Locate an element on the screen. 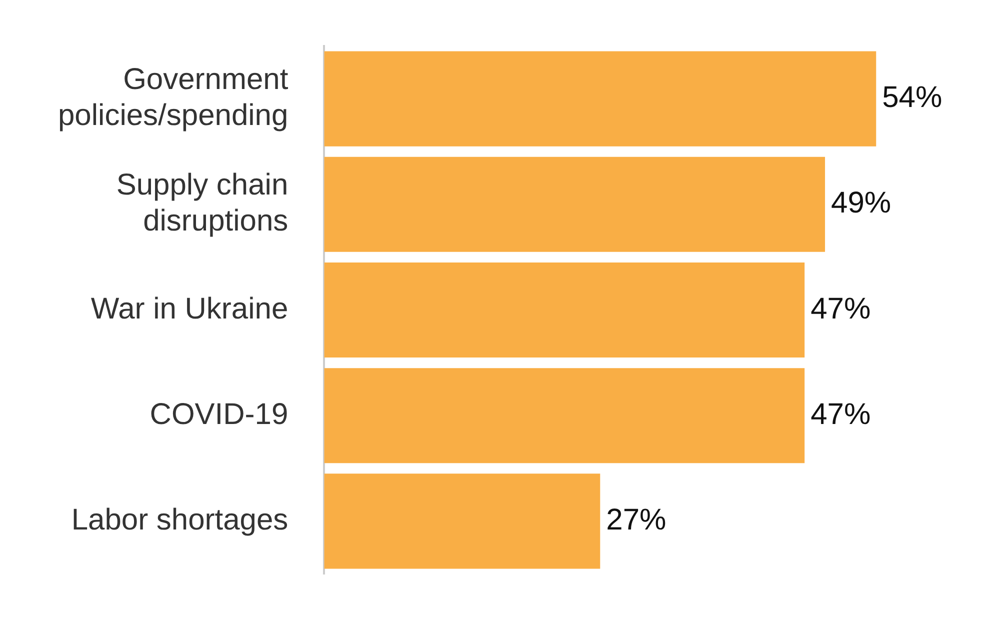  y-tick-label: COVID-19 is located at coordinates (219, 414).